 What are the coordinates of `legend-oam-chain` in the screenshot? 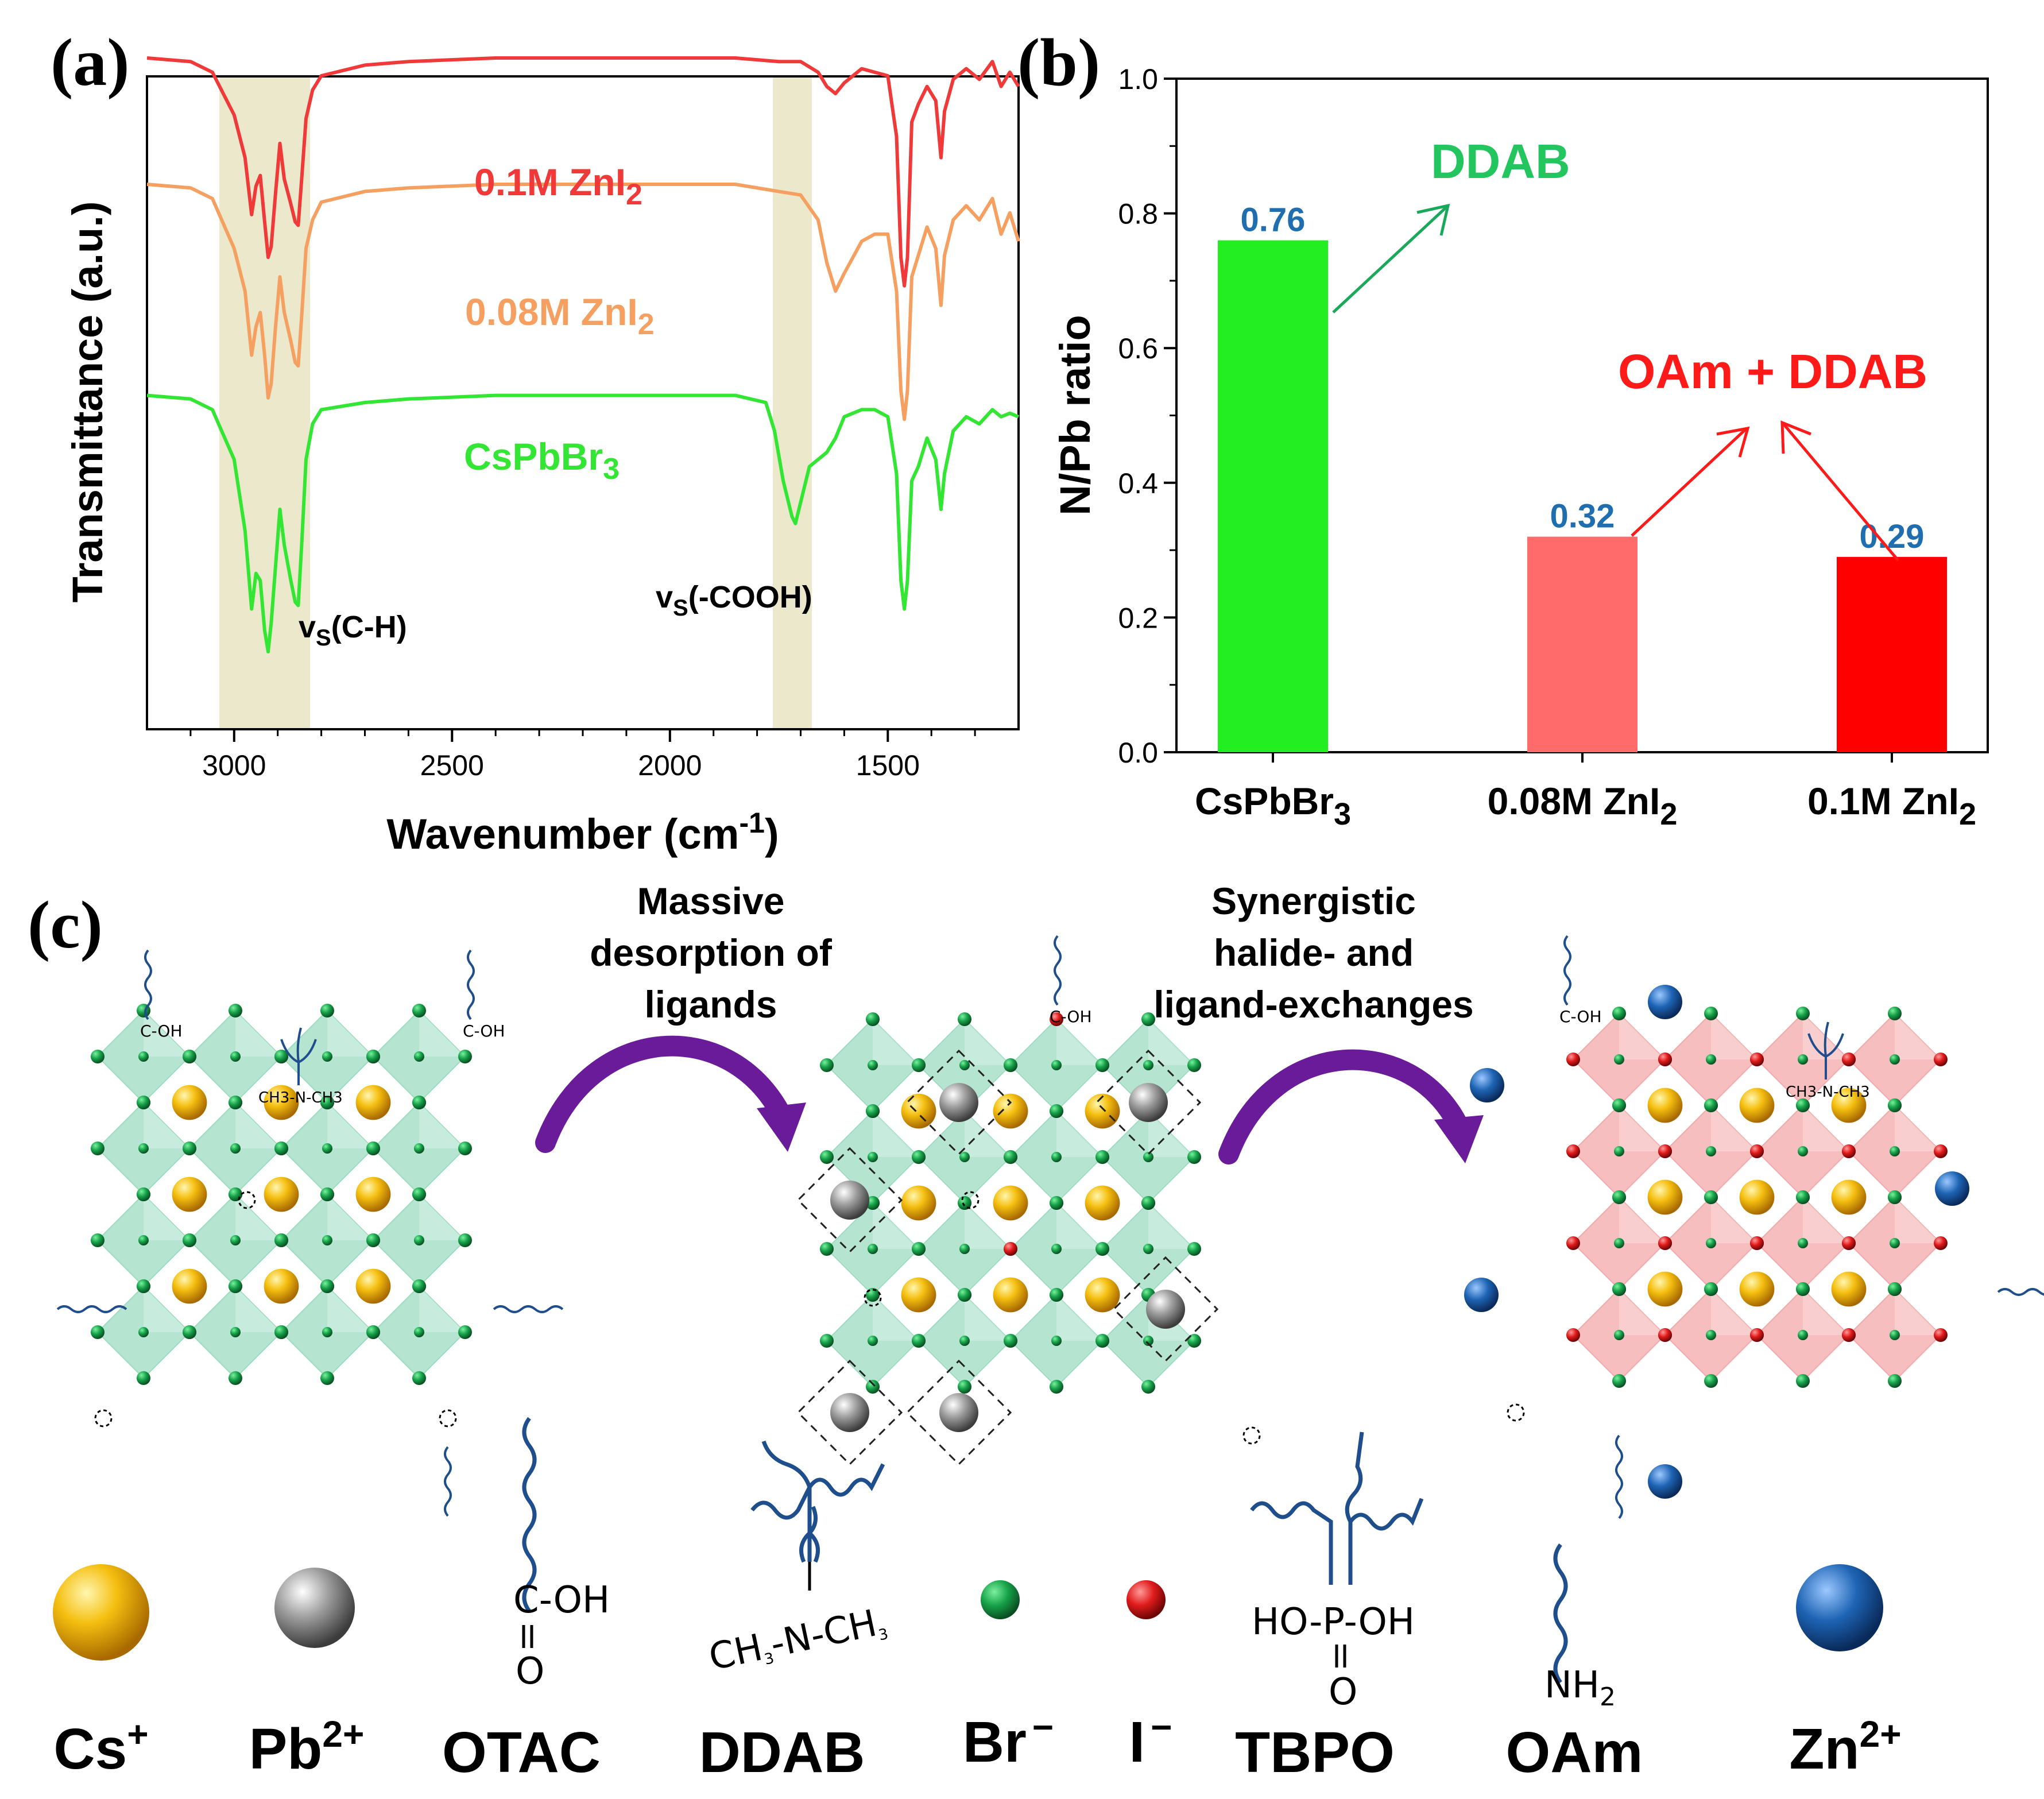 It's located at (1560, 1613).